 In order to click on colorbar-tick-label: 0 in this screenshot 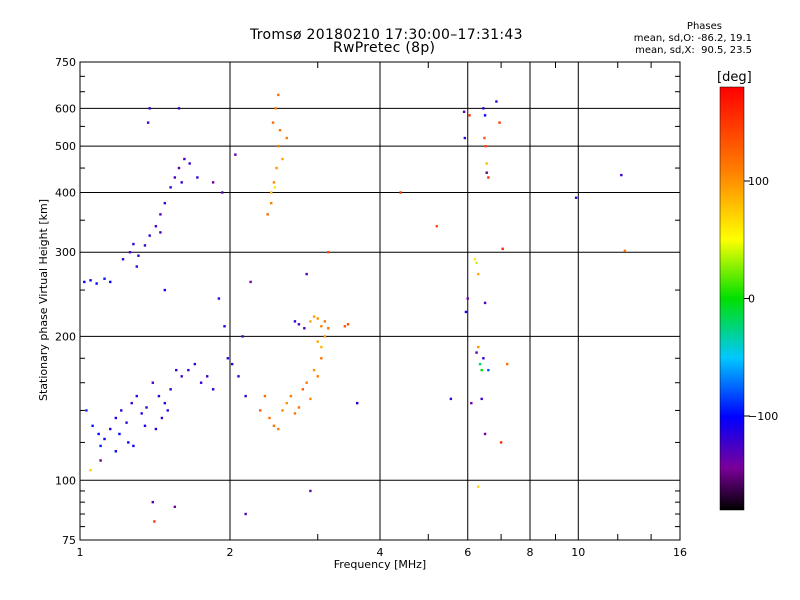, I will do `click(751, 299)`.